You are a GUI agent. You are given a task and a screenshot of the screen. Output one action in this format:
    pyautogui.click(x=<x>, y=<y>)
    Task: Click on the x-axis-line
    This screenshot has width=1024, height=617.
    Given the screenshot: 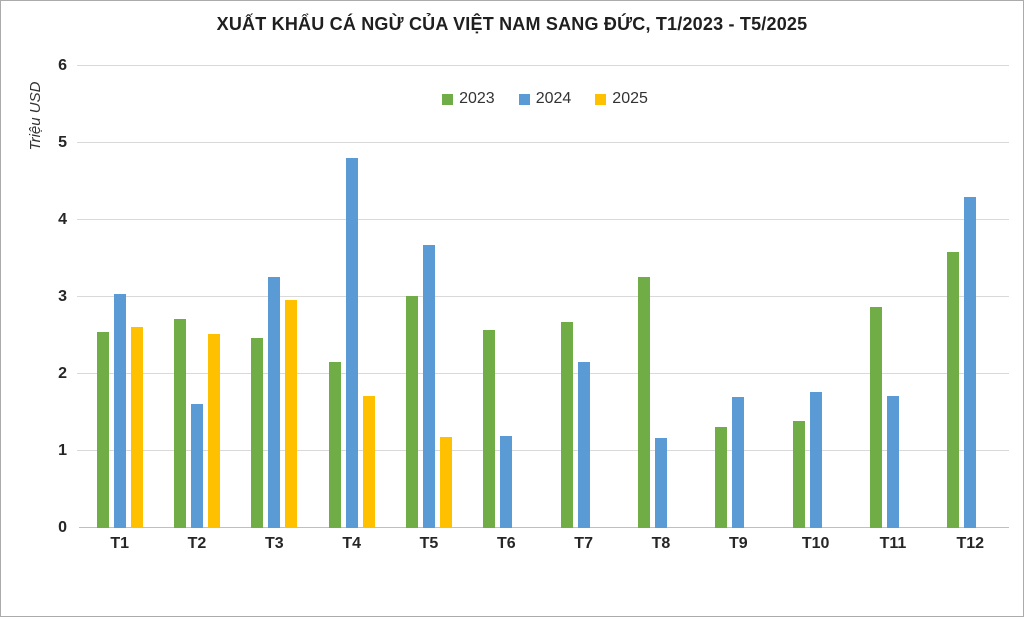 What is the action you would take?
    pyautogui.click(x=544, y=527)
    